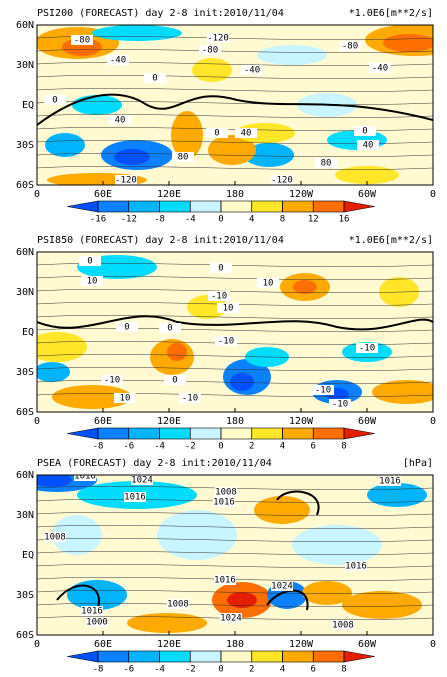 Image resolution: width=447 pixels, height=677 pixels. What do you see at coordinates (98, 220) in the screenshot?
I see `colorbar-tick-label: -16` at bounding box center [98, 220].